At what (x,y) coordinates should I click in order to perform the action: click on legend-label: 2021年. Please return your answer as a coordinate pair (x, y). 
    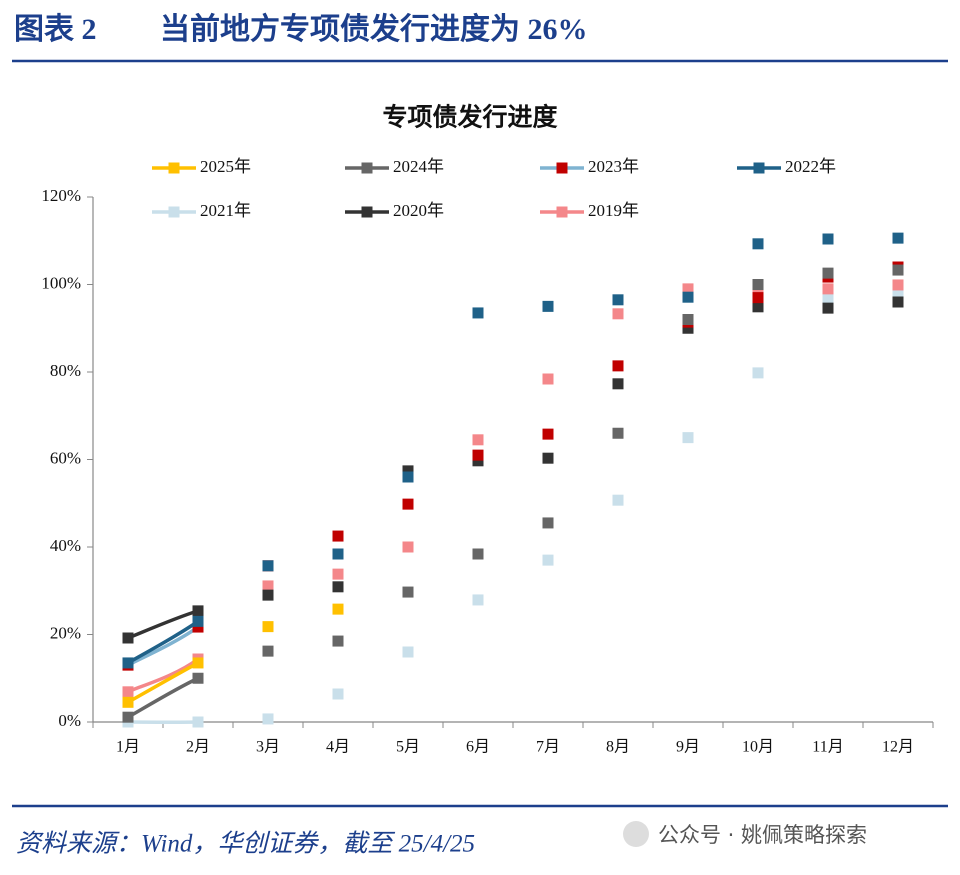
    Looking at the image, I should click on (225, 210).